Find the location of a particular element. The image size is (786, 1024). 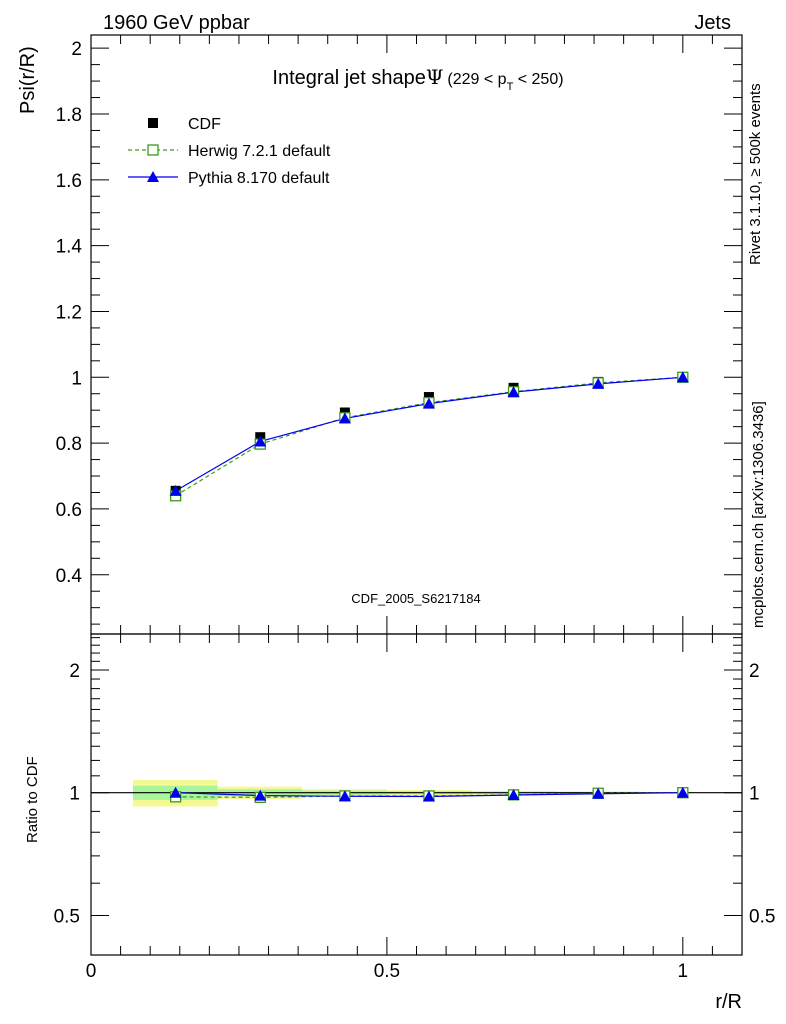

title-range-sub: T is located at coordinates (510, 87).